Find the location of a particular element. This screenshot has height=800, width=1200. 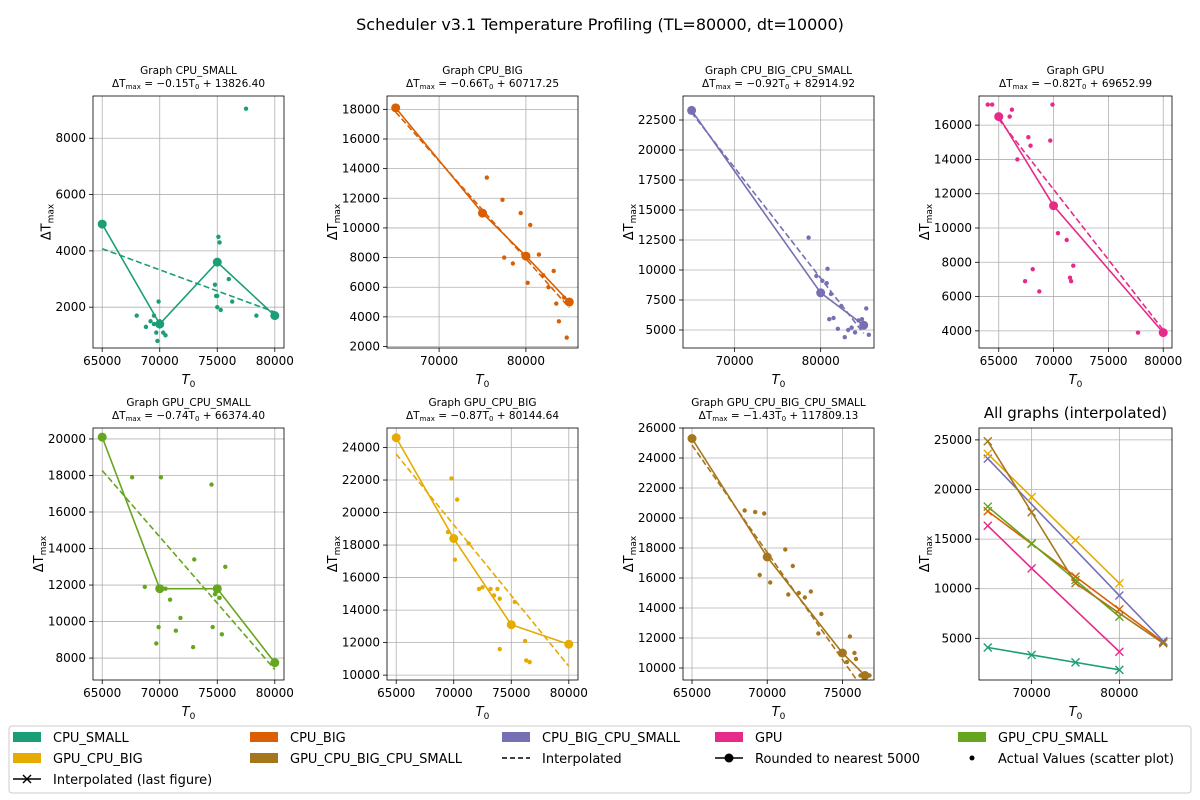

y-tick-label: 26000 is located at coordinates (657, 428).